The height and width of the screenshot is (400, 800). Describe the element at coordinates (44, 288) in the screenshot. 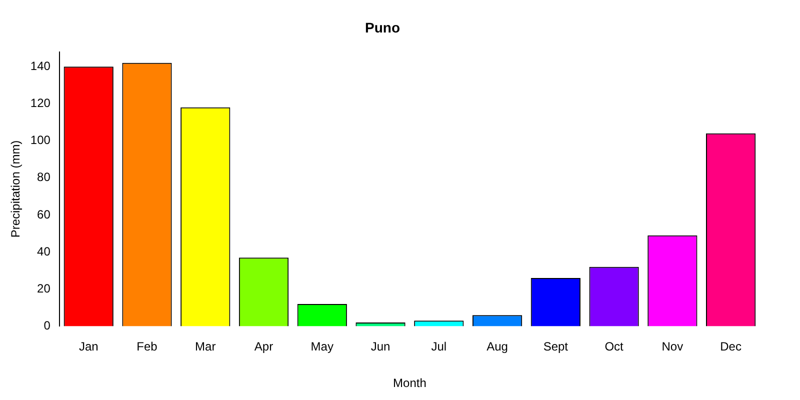

I see `y-tick-label: 20` at that location.